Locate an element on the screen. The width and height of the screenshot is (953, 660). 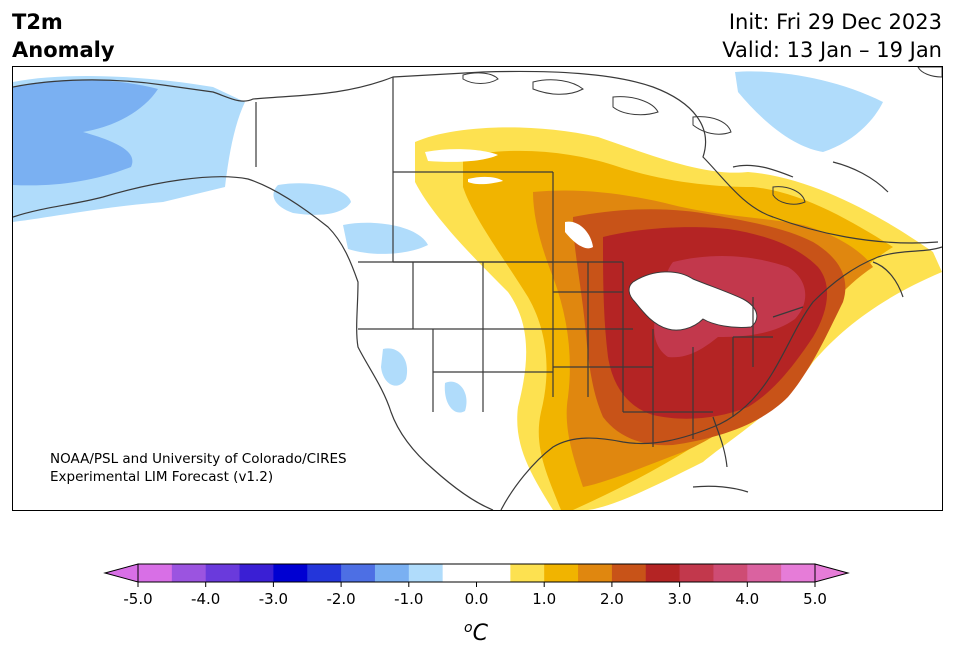
colorbar-cells is located at coordinates (477, 573).